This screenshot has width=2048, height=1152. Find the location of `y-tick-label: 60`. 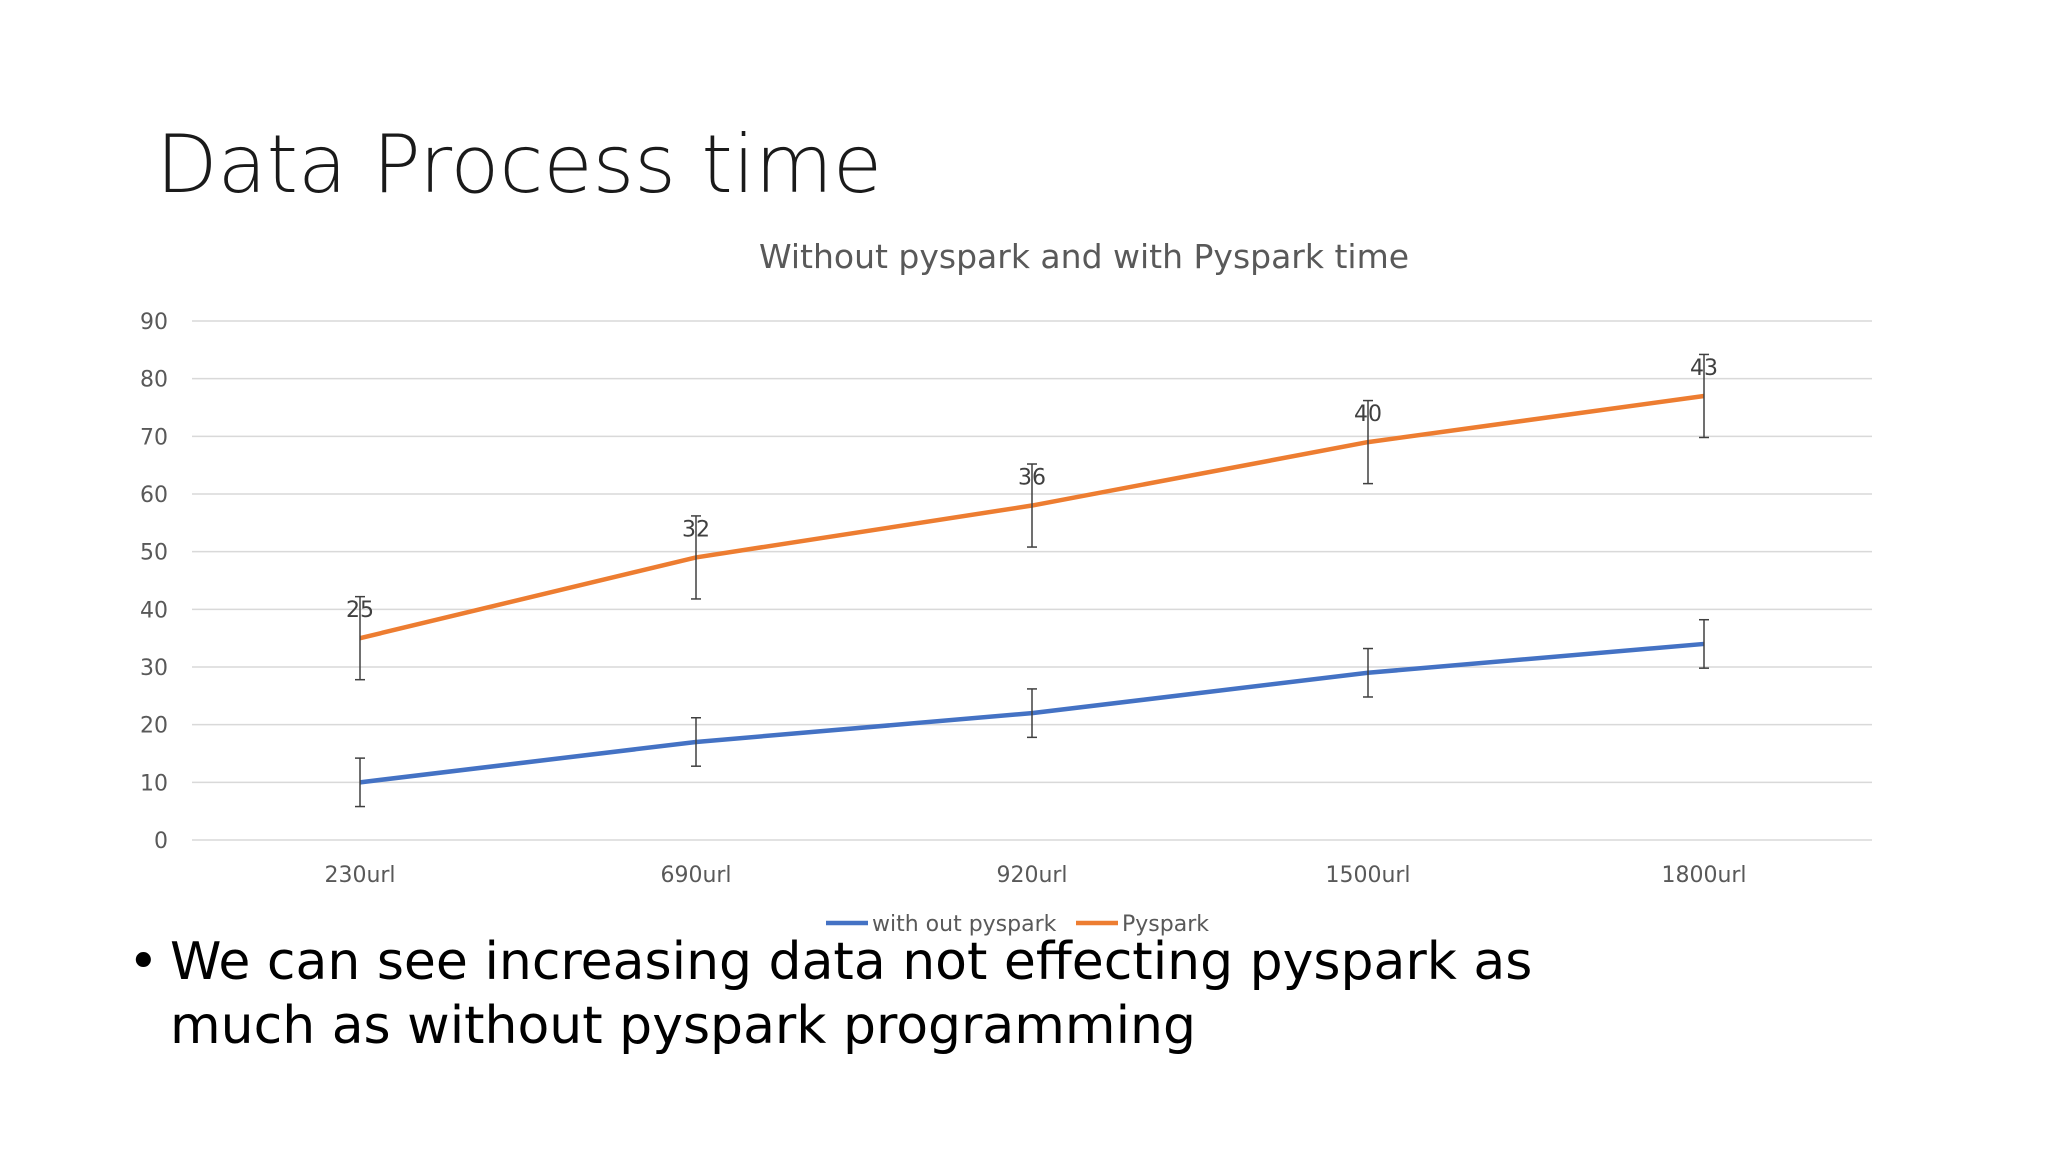

y-tick-label: 60 is located at coordinates (154, 495).